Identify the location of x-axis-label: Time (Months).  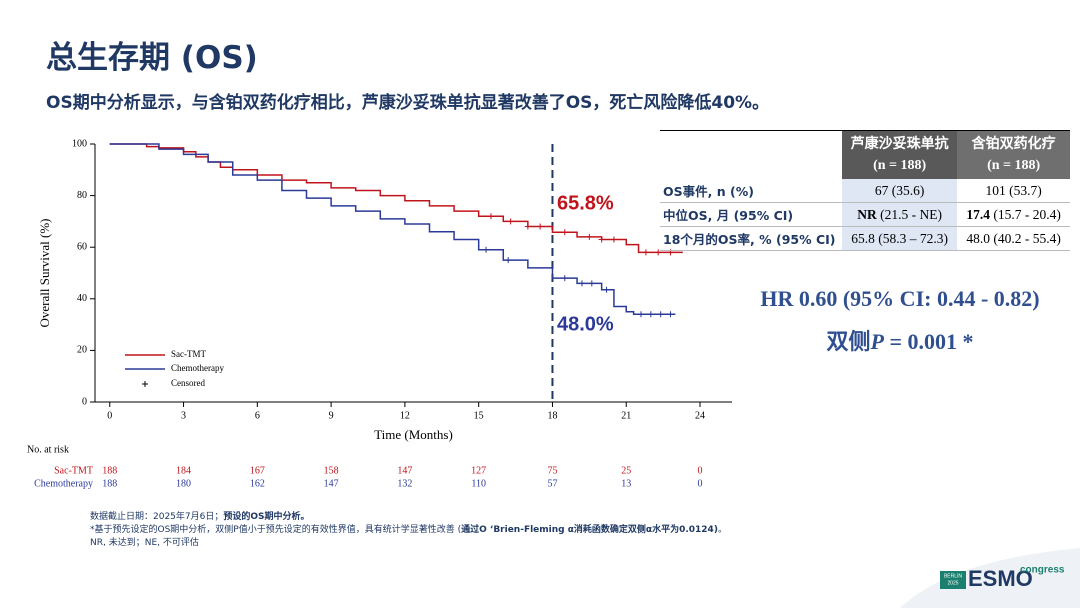
(413, 434).